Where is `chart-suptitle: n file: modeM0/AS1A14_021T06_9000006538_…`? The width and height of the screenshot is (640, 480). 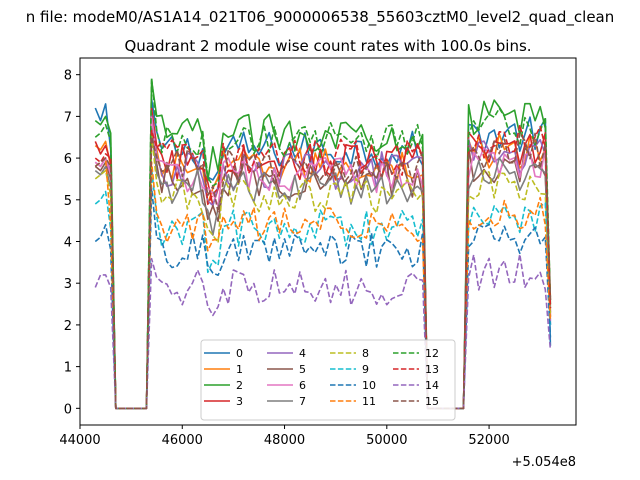 chart-suptitle: n file: modeM0/AS1A14_021T06_9000006538_… is located at coordinates (320, 17).